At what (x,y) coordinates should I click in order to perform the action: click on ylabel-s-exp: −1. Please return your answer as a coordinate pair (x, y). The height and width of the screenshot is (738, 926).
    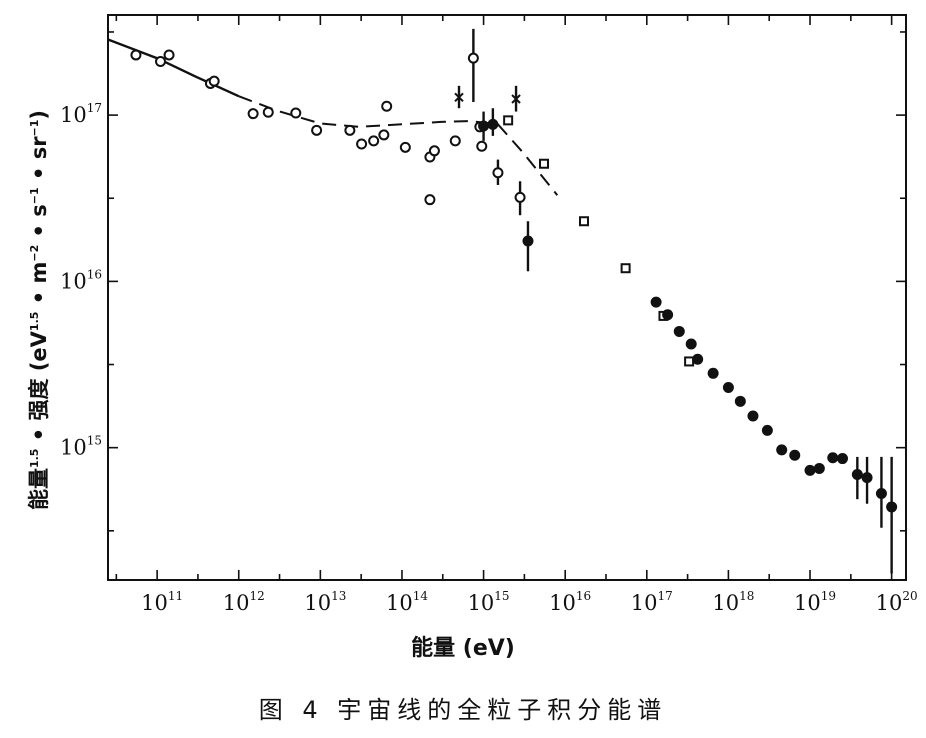
    Looking at the image, I should click on (34, 196).